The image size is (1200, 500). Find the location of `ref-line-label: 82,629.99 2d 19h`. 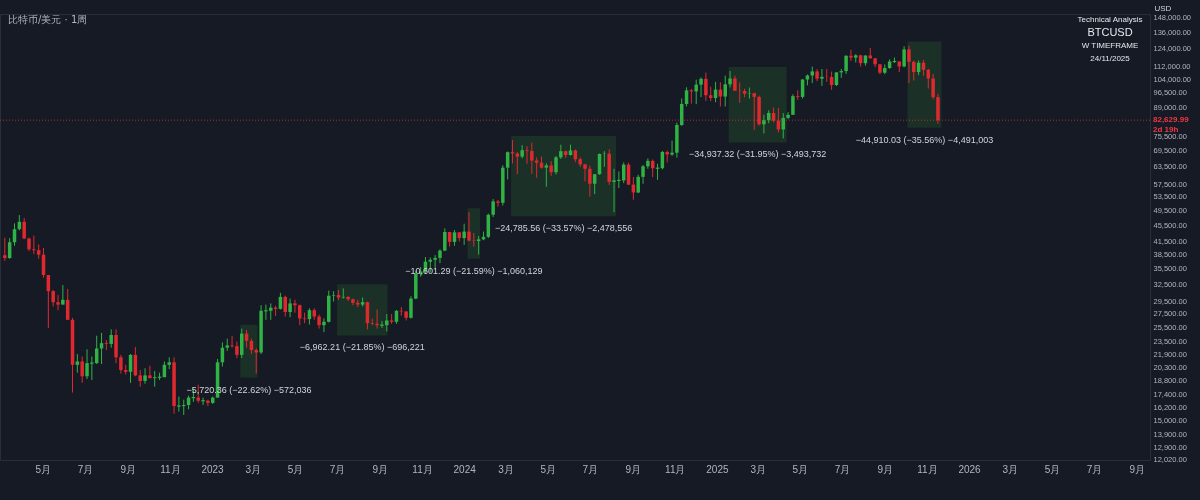

ref-line-label: 82,629.99 2d 19h is located at coordinates (1171, 125).